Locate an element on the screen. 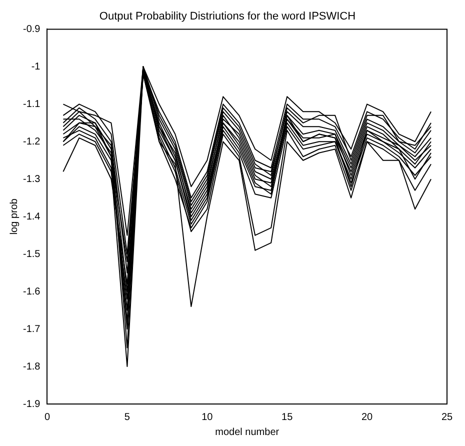 The image size is (465, 446). y-tick-label: -1.3 is located at coordinates (31, 179).